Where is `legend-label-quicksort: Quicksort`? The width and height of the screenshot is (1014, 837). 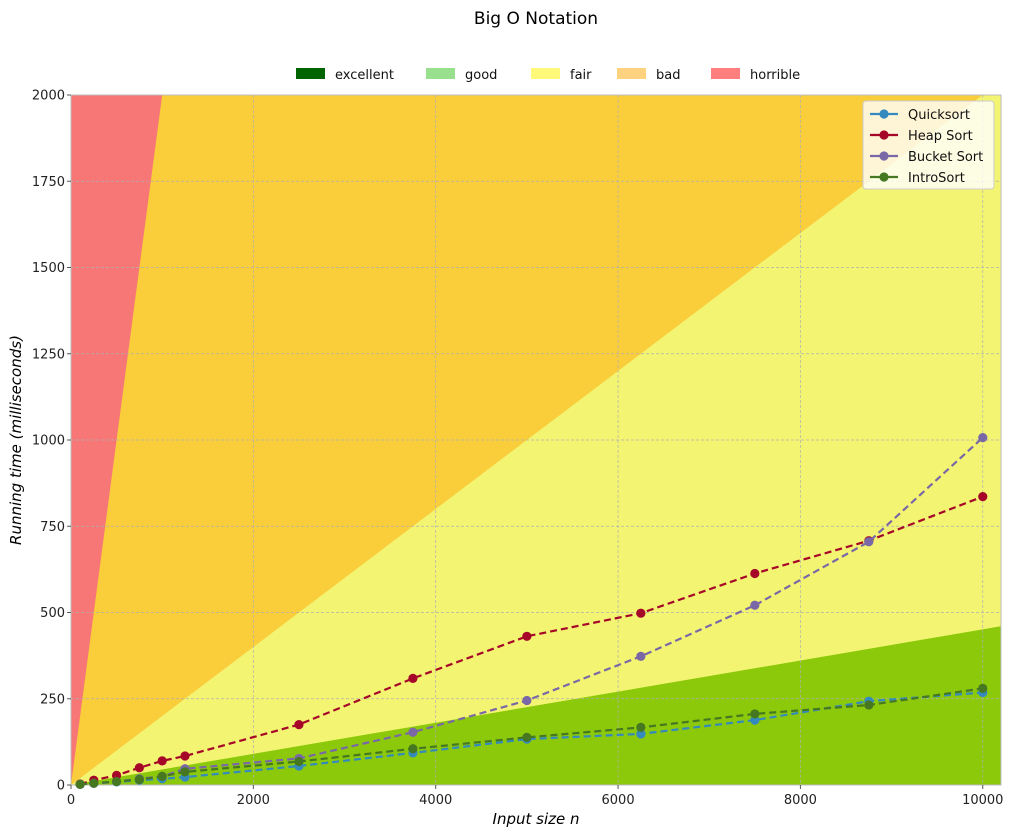 legend-label-quicksort: Quicksort is located at coordinates (939, 115).